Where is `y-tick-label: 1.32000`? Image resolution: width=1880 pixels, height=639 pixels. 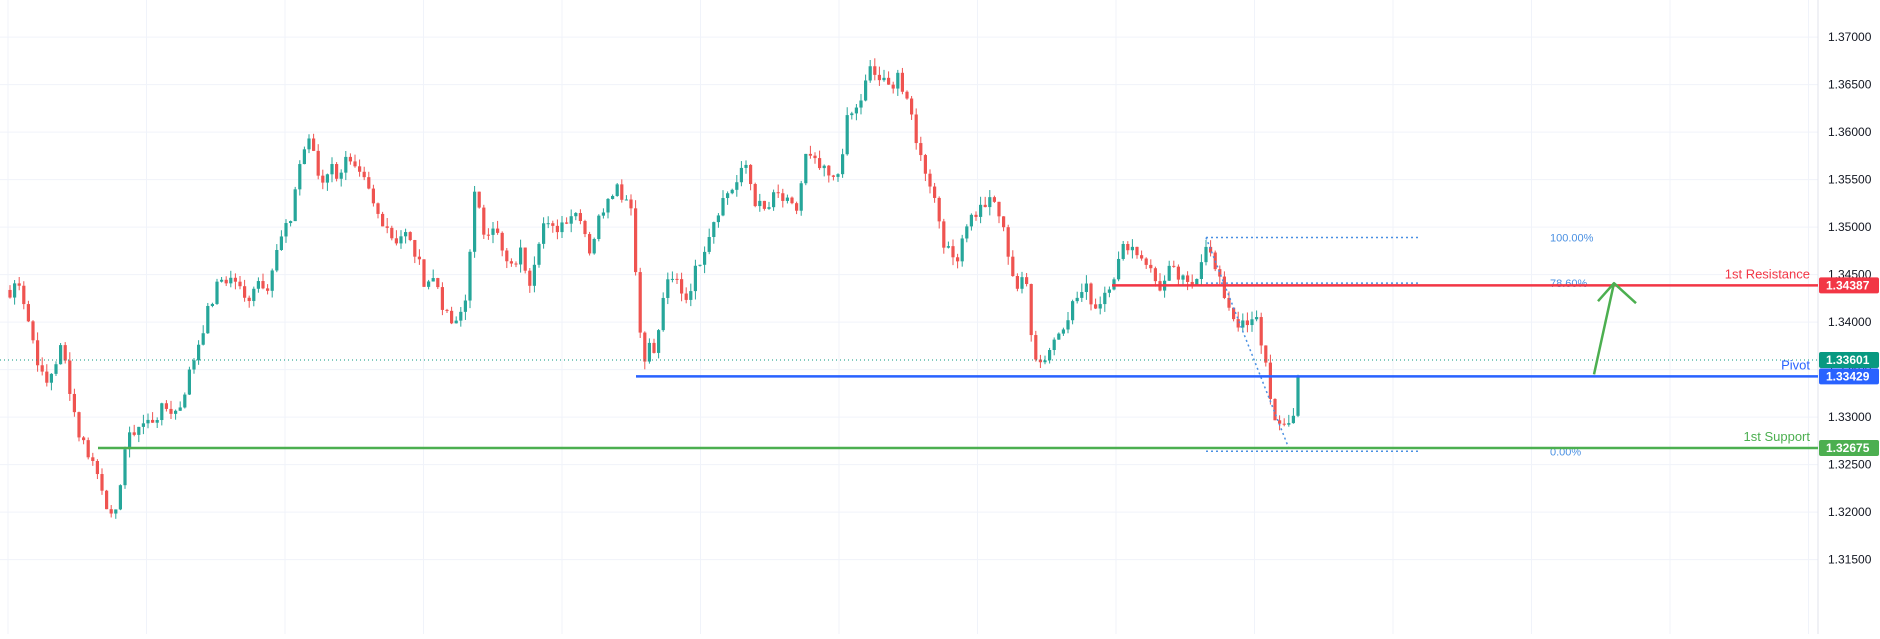
y-tick-label: 1.32000 is located at coordinates (1850, 512).